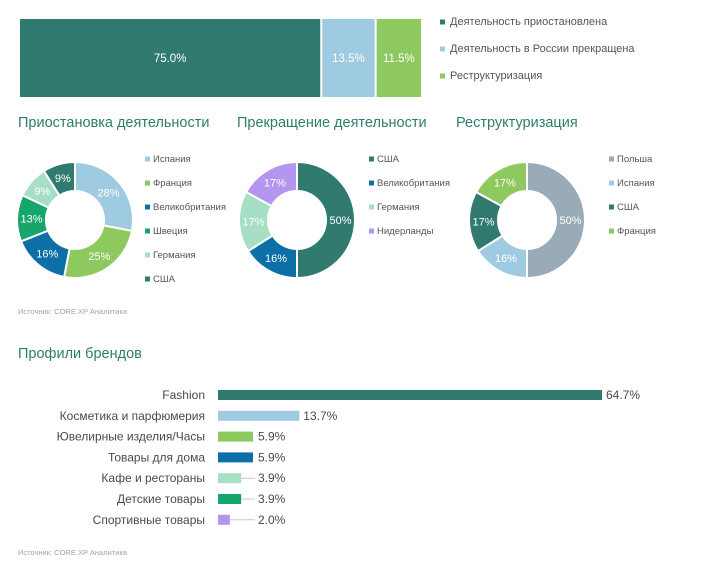 This screenshot has height=568, width=704. Describe the element at coordinates (156, 457) in the screenshot. I see `brand-category-label-3: Товары для дома` at that location.